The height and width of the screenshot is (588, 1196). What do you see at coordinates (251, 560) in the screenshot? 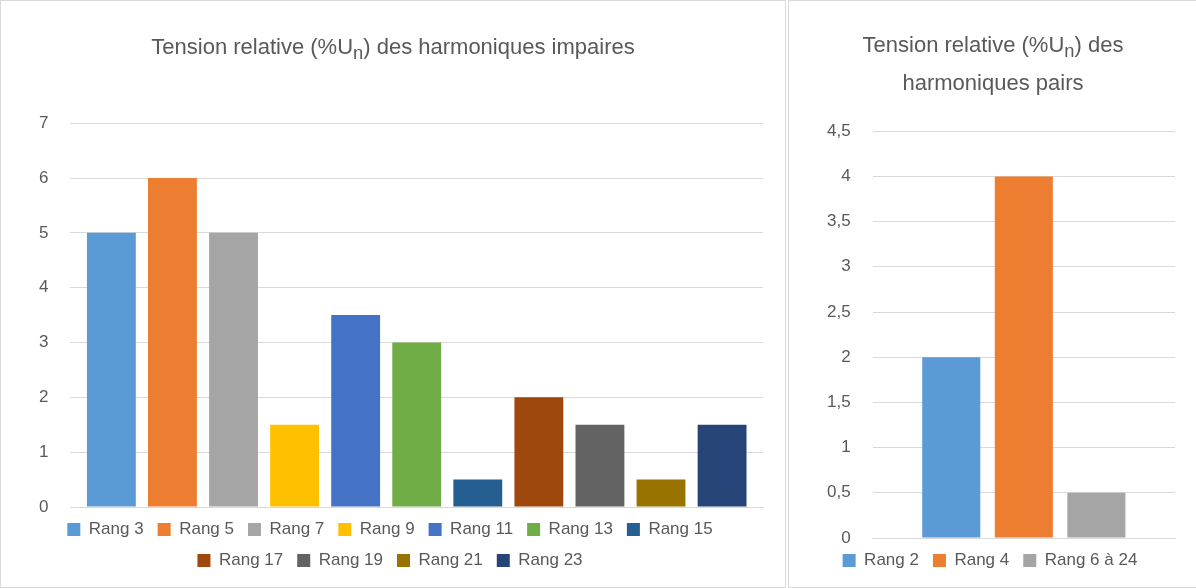
I see `legend-label: Rang 17` at bounding box center [251, 560].